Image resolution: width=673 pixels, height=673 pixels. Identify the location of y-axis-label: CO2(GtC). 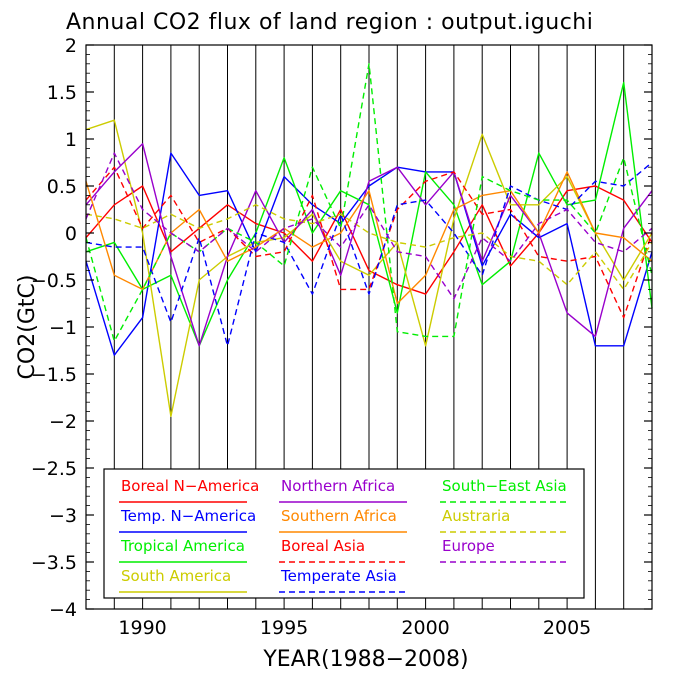
(27, 327).